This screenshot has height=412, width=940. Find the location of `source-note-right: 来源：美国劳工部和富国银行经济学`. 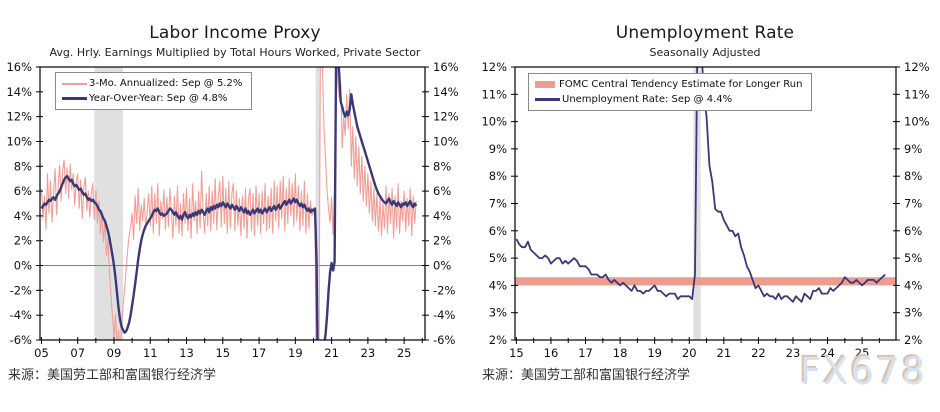

source-note-right: 来源：美国劳工部和富国银行经济学 is located at coordinates (586, 375).